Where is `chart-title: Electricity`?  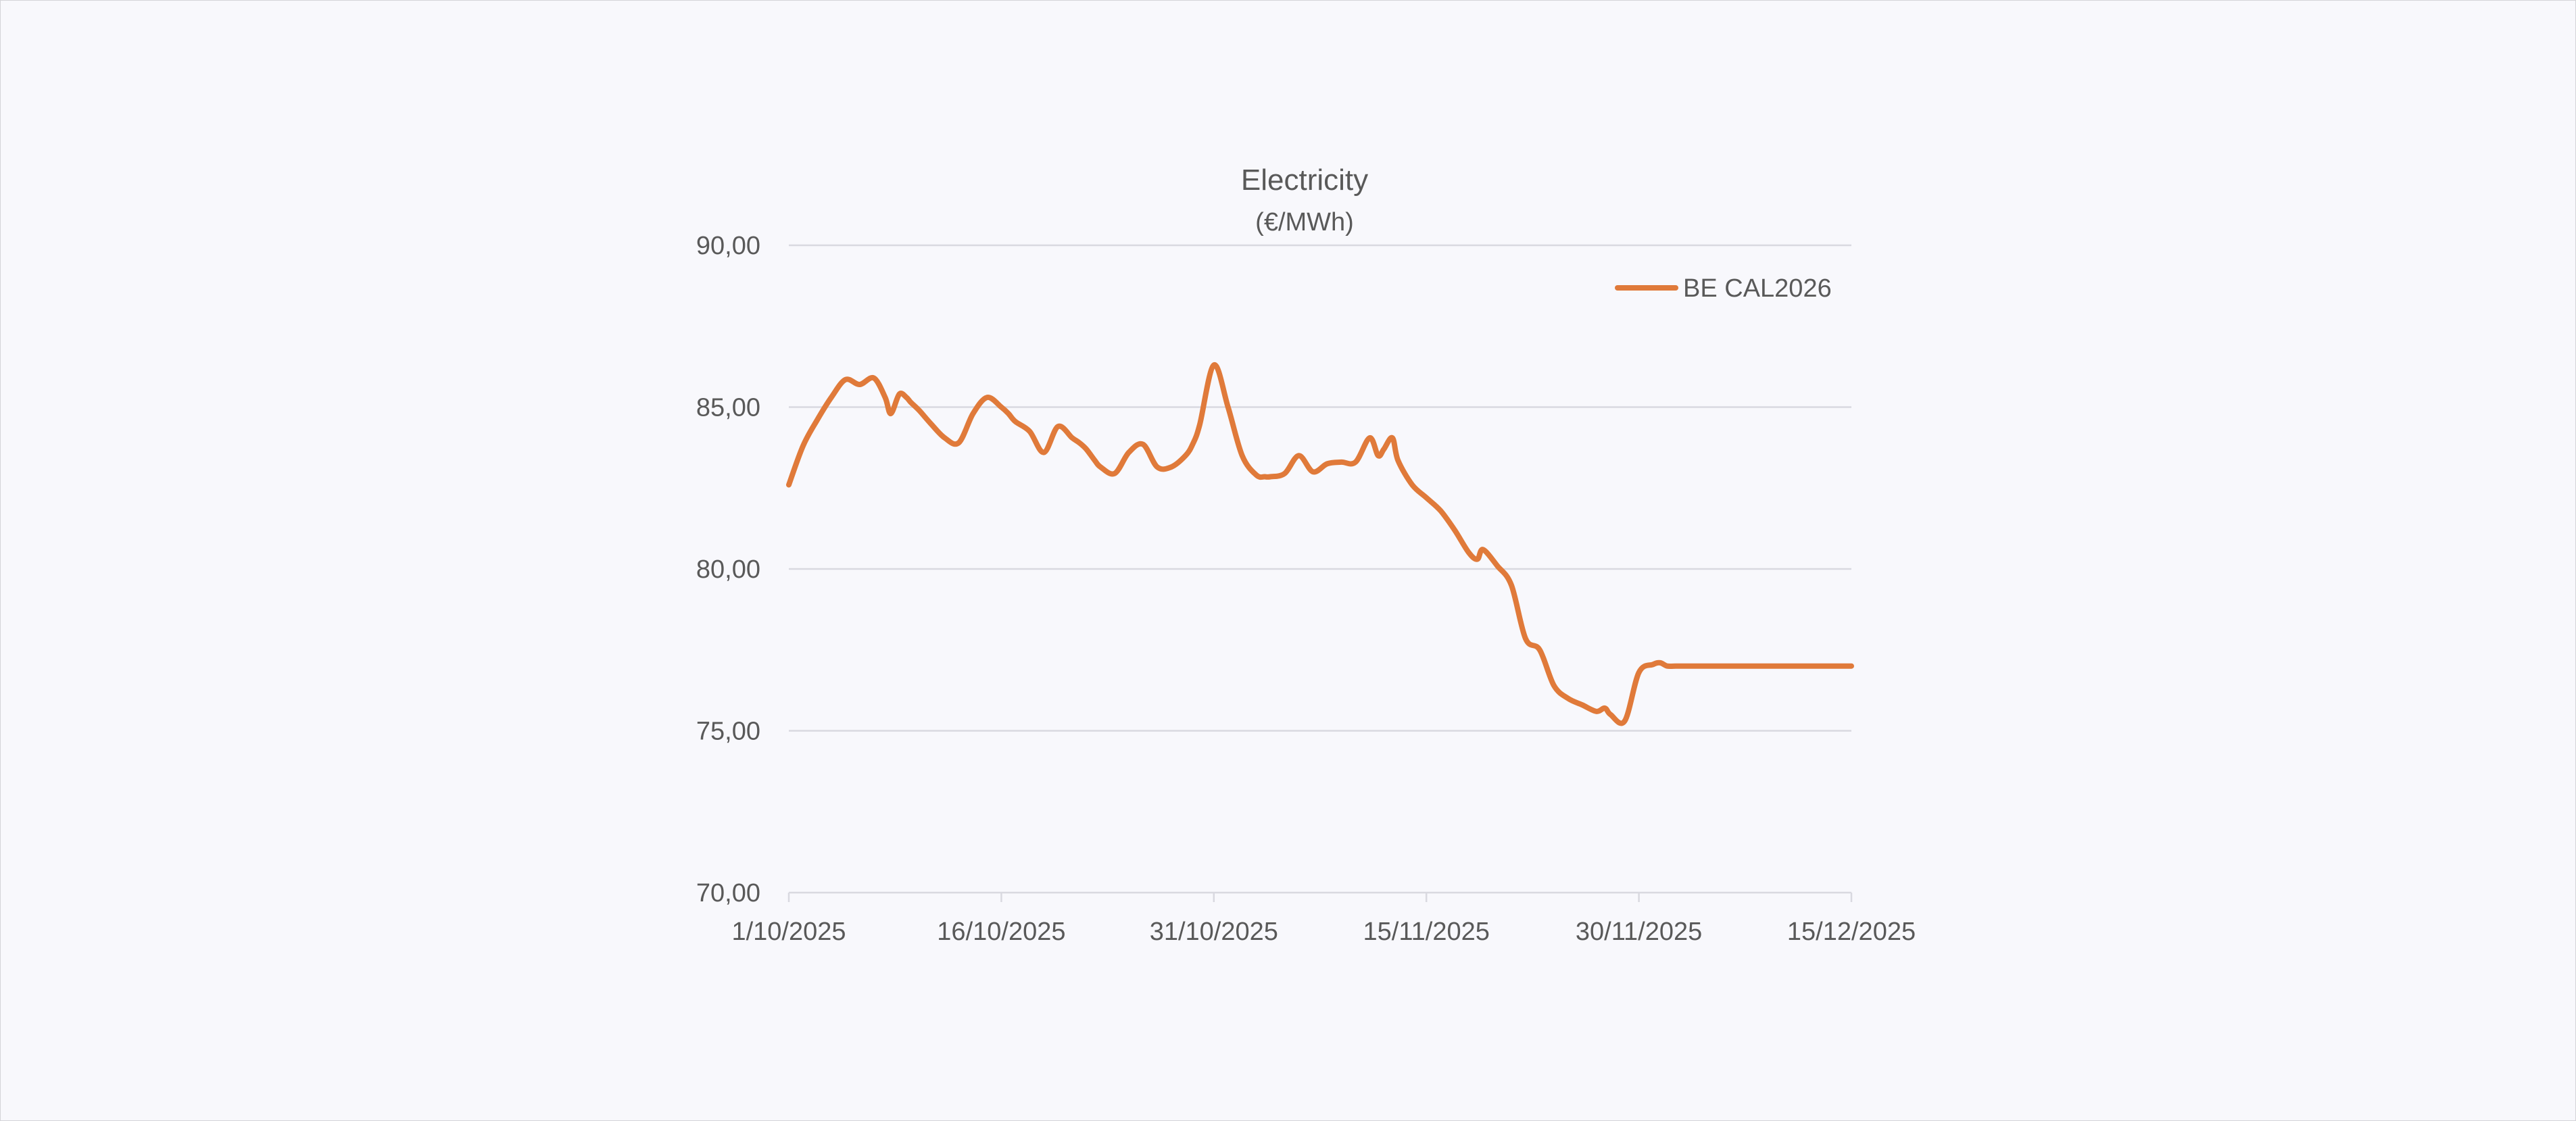 chart-title: Electricity is located at coordinates (1304, 180).